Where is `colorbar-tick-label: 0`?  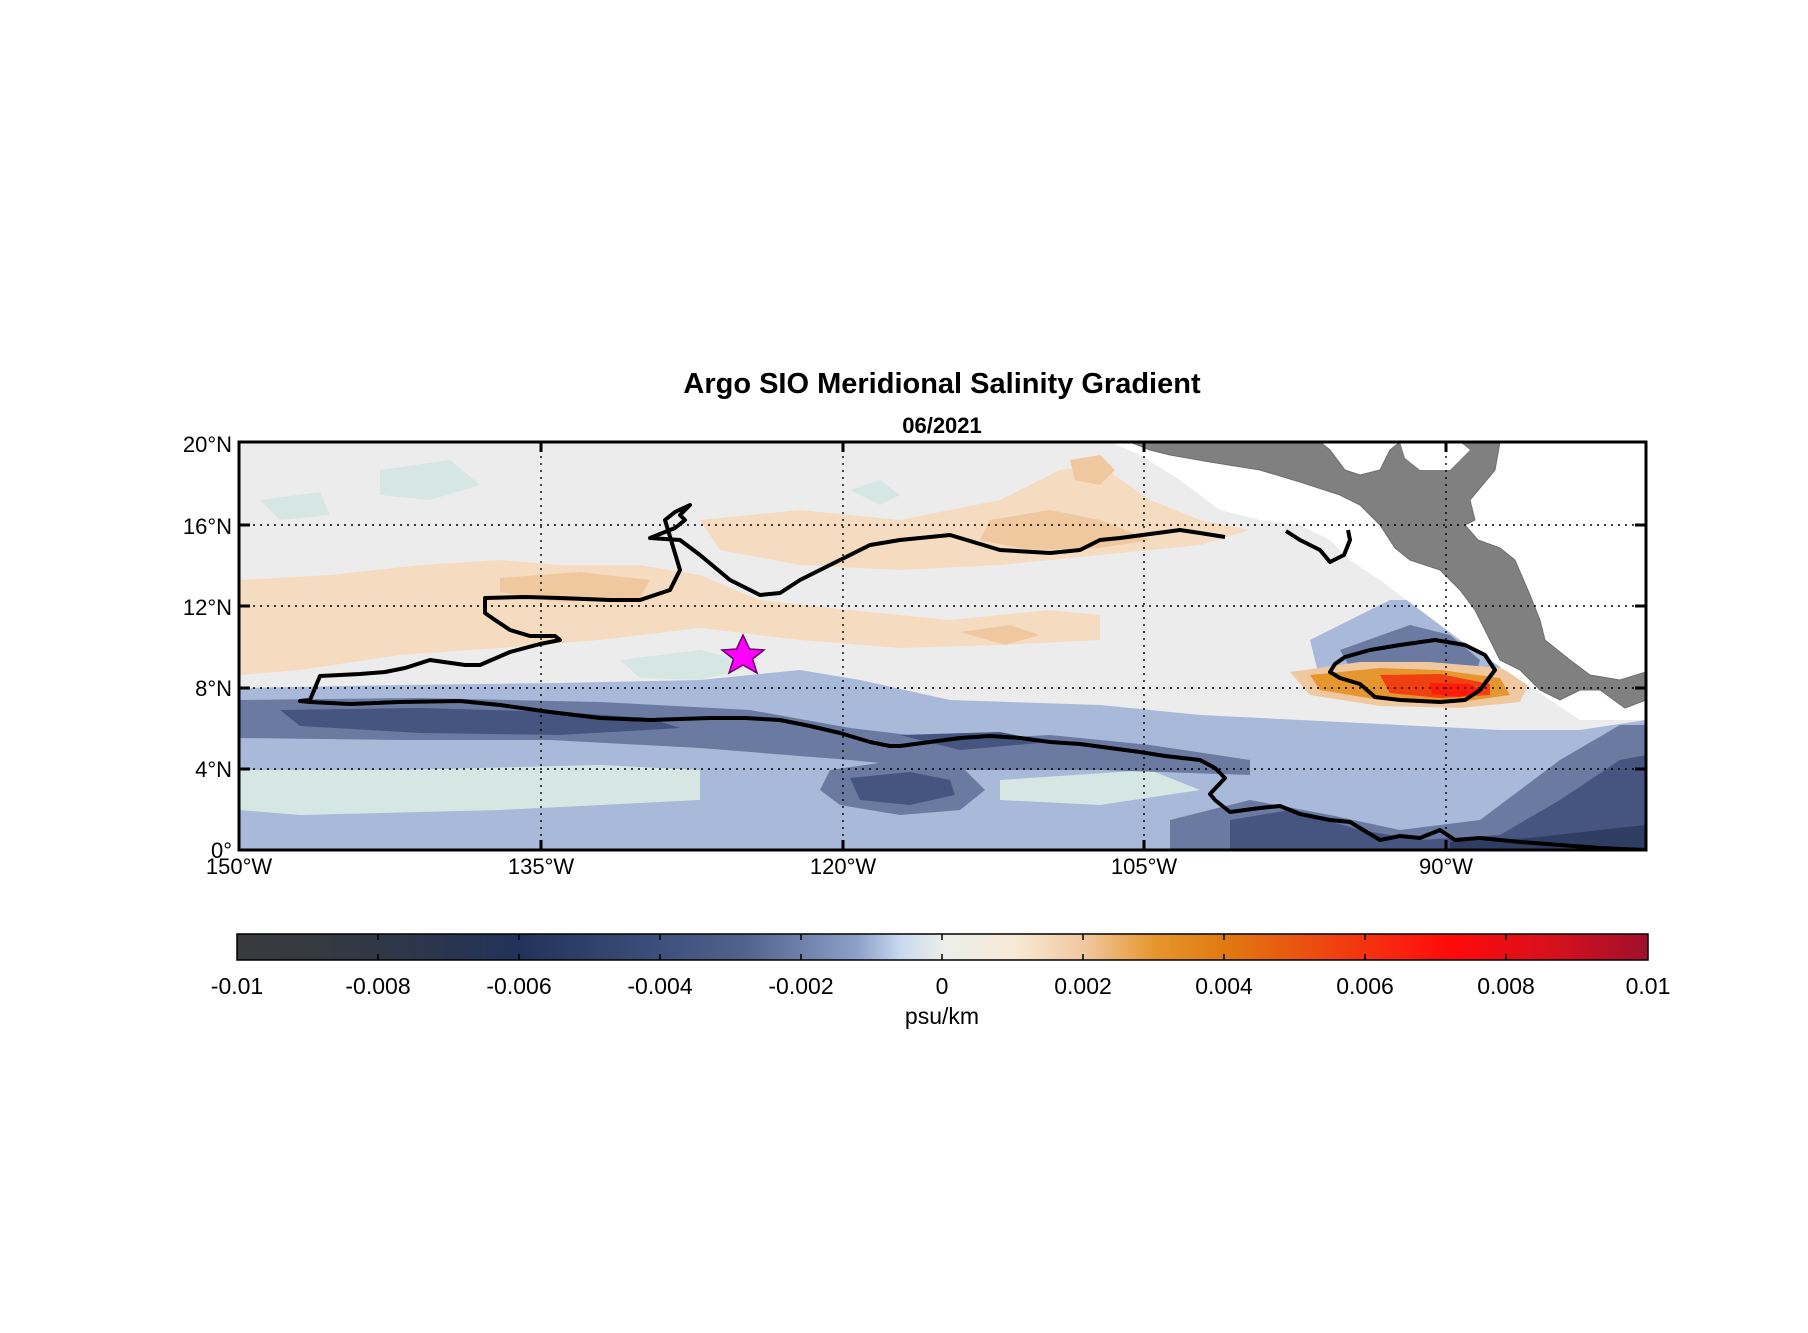
colorbar-tick-label: 0 is located at coordinates (942, 986).